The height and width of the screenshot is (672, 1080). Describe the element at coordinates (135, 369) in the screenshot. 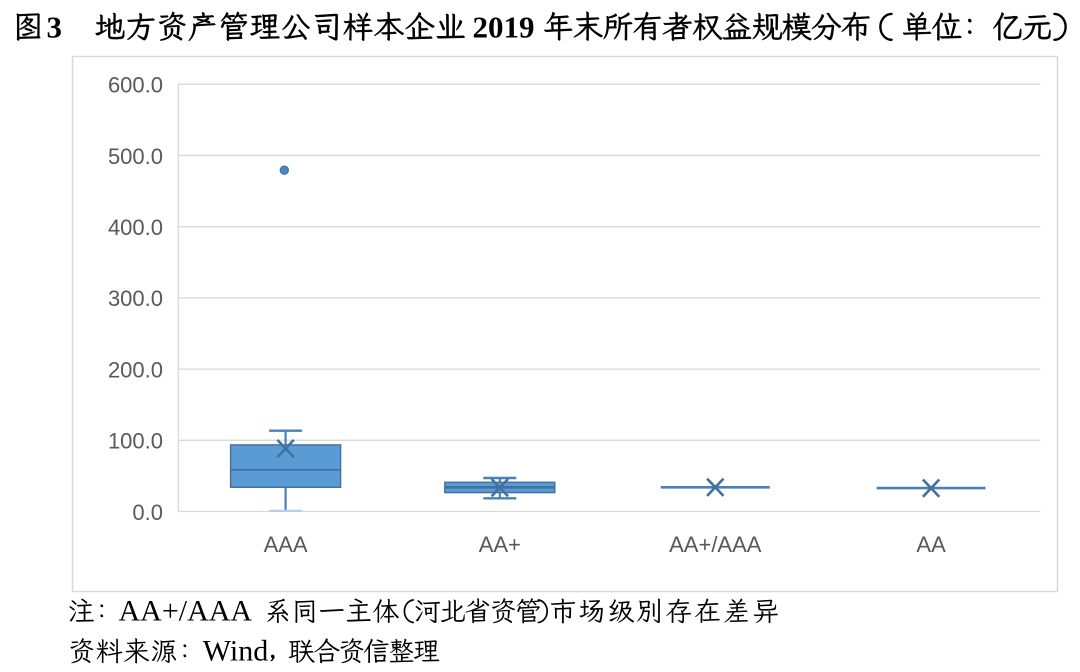

I see `svg-text: 200.0` at that location.